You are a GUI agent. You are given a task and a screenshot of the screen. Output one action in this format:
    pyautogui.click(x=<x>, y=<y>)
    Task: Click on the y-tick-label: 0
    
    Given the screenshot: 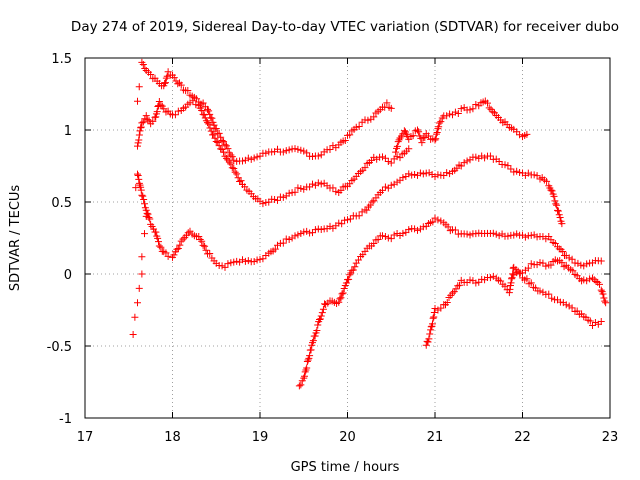 What is the action you would take?
    pyautogui.click(x=68, y=275)
    